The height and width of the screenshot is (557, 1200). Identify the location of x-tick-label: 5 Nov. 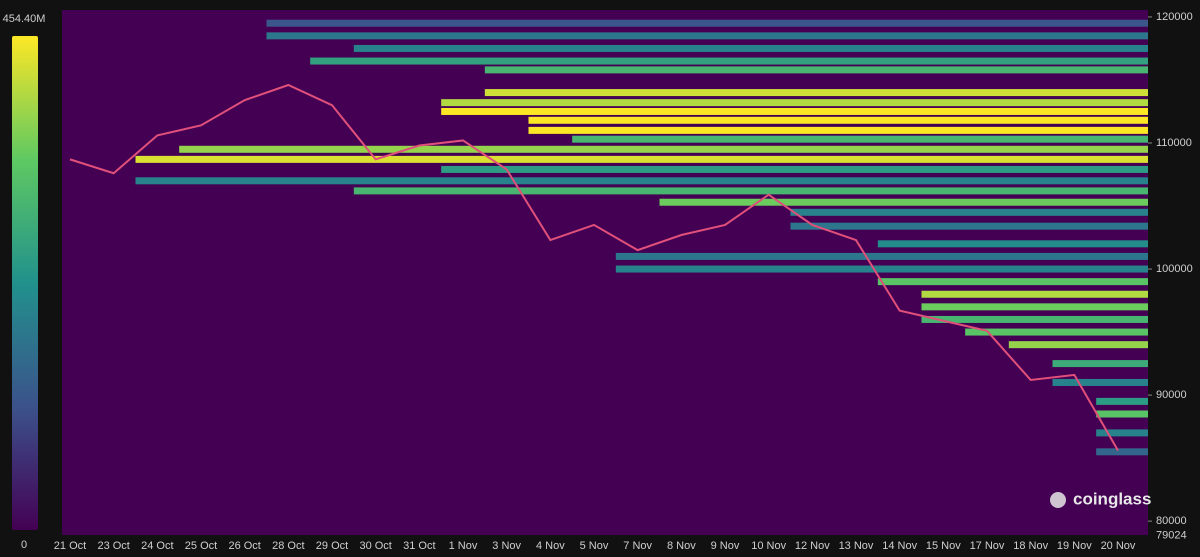
(594, 546).